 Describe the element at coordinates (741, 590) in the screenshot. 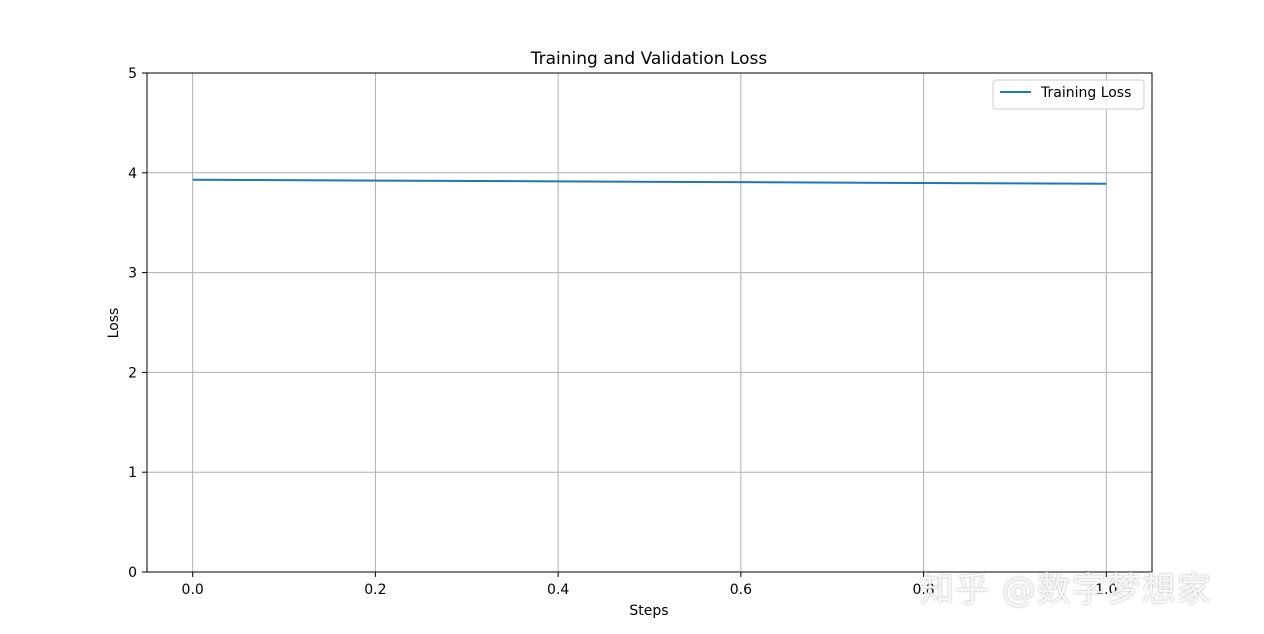

I see `x-tick-label: 0.6` at that location.